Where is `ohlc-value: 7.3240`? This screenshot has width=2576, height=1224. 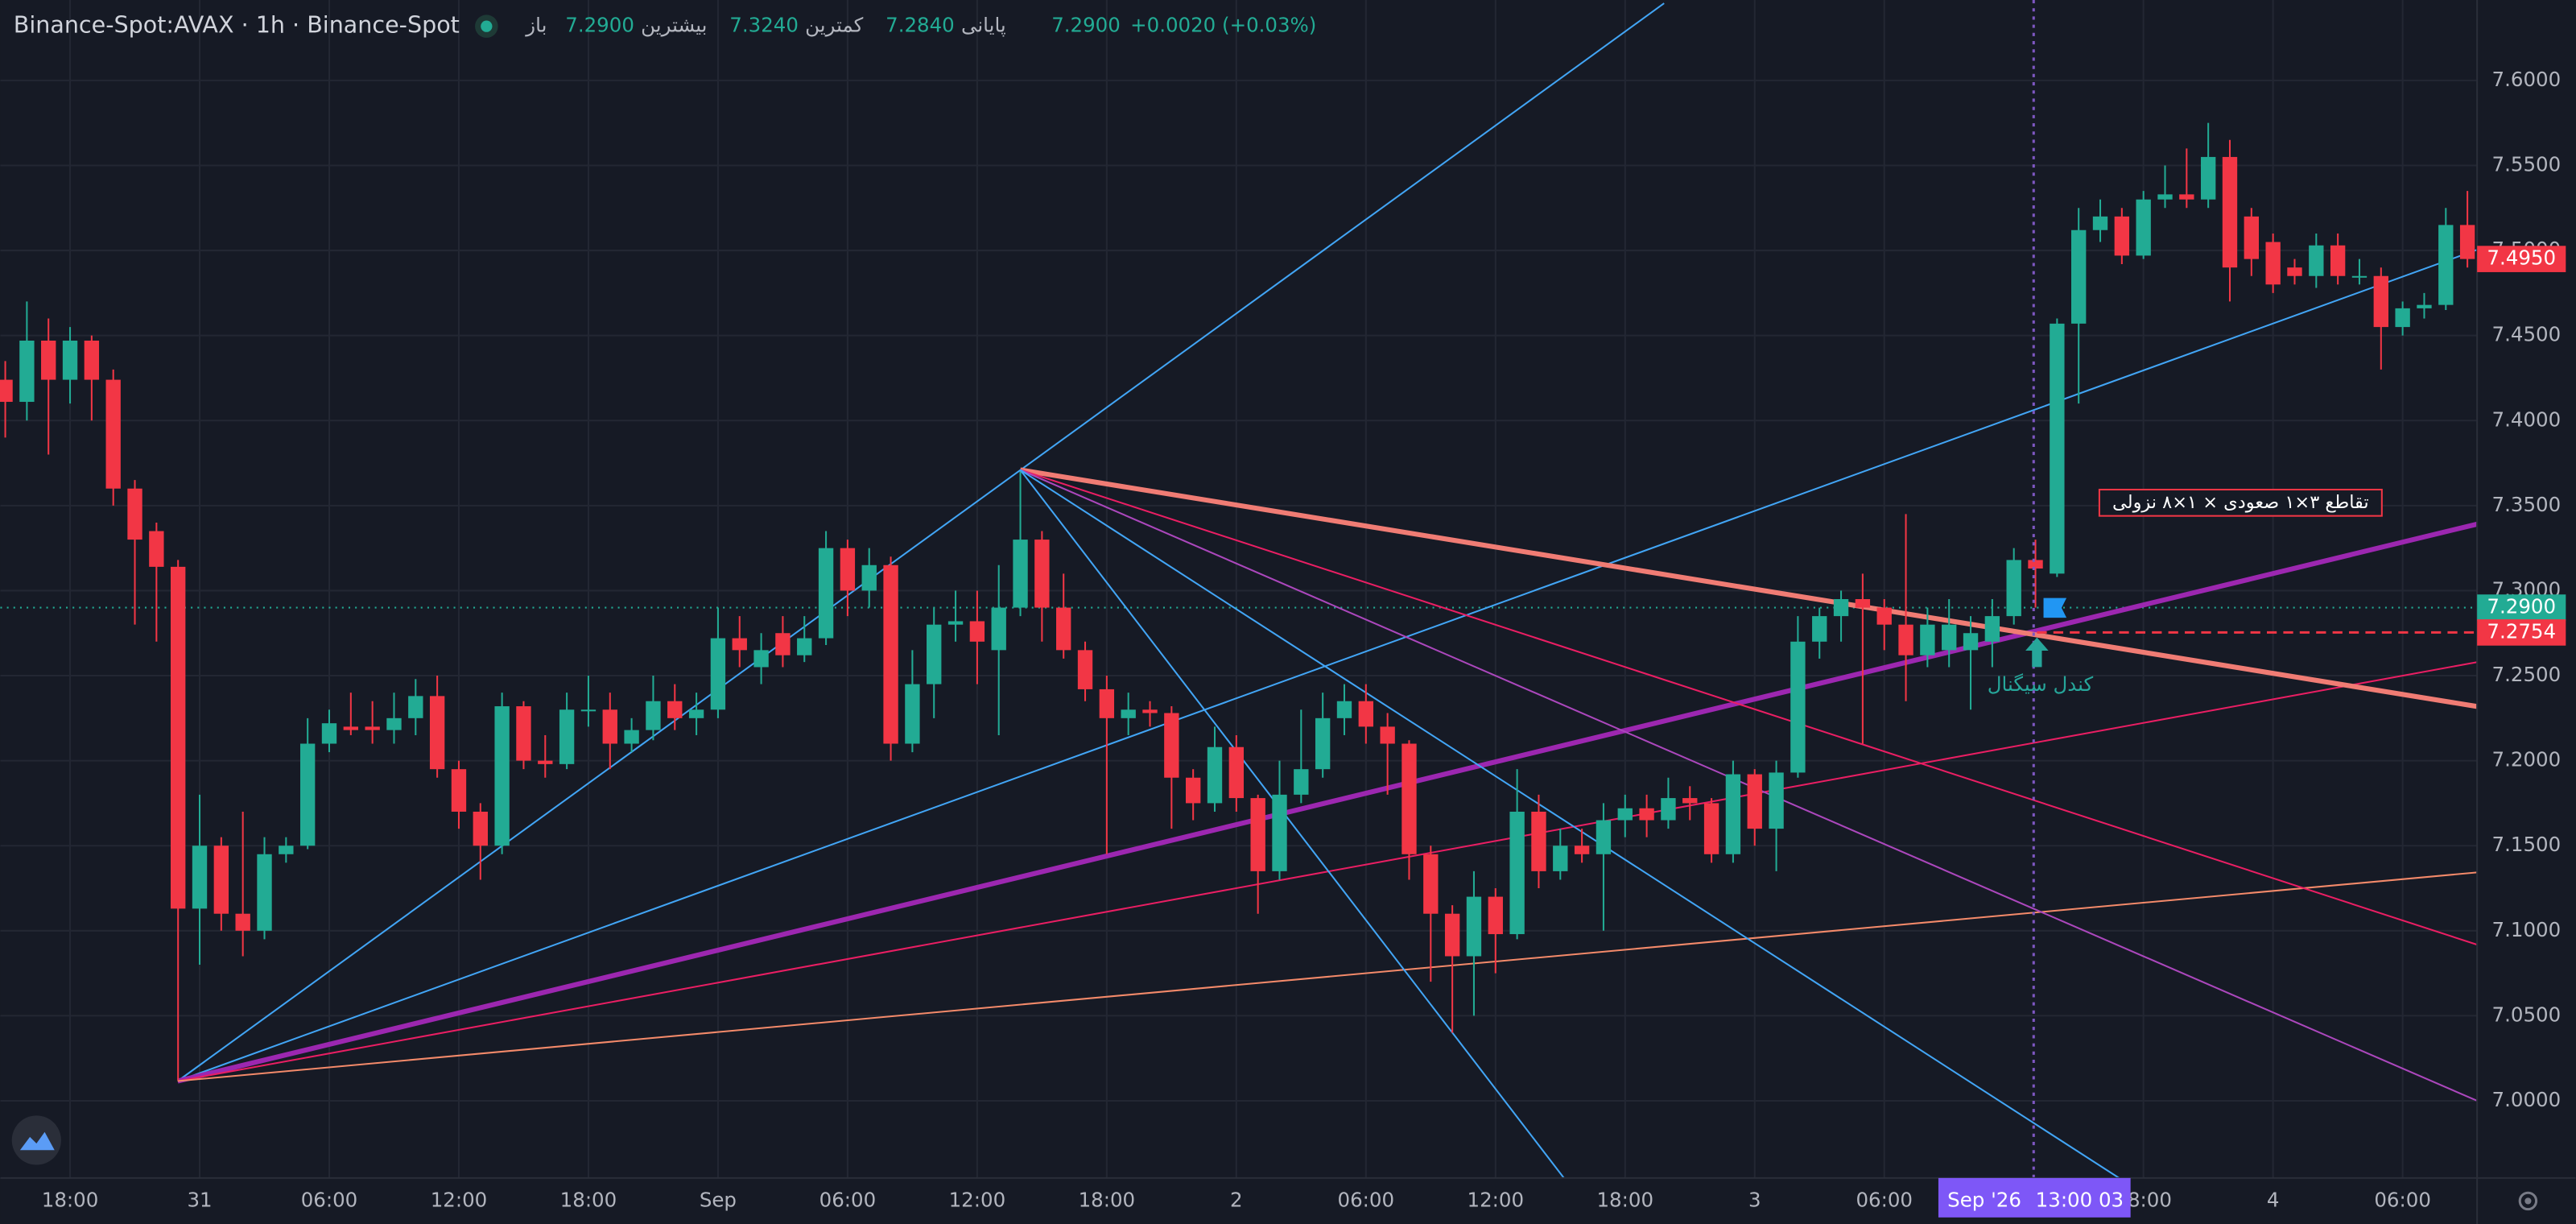
ohlc-value: 7.3240 is located at coordinates (764, 25).